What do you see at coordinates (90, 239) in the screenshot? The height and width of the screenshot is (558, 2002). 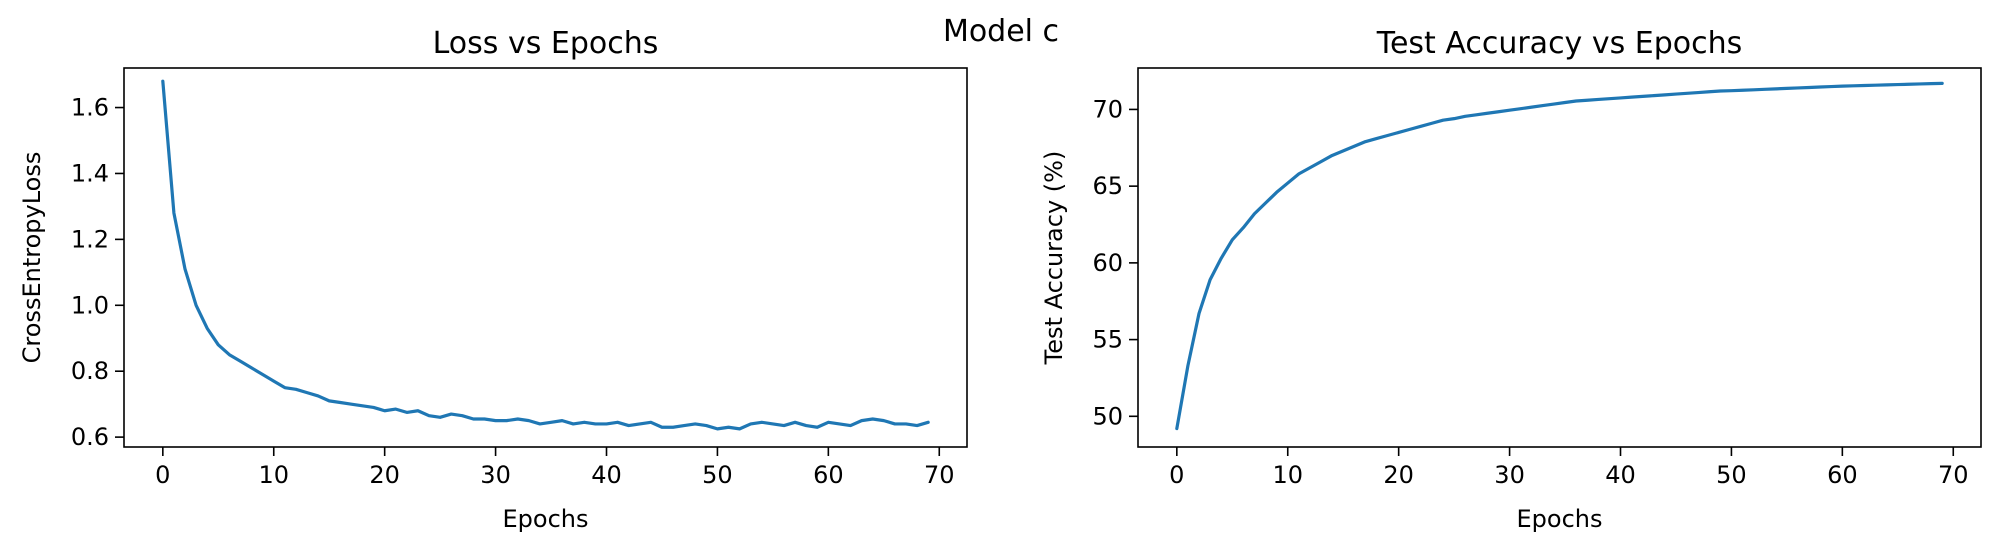 I see `y-tick-label: 1.2` at bounding box center [90, 239].